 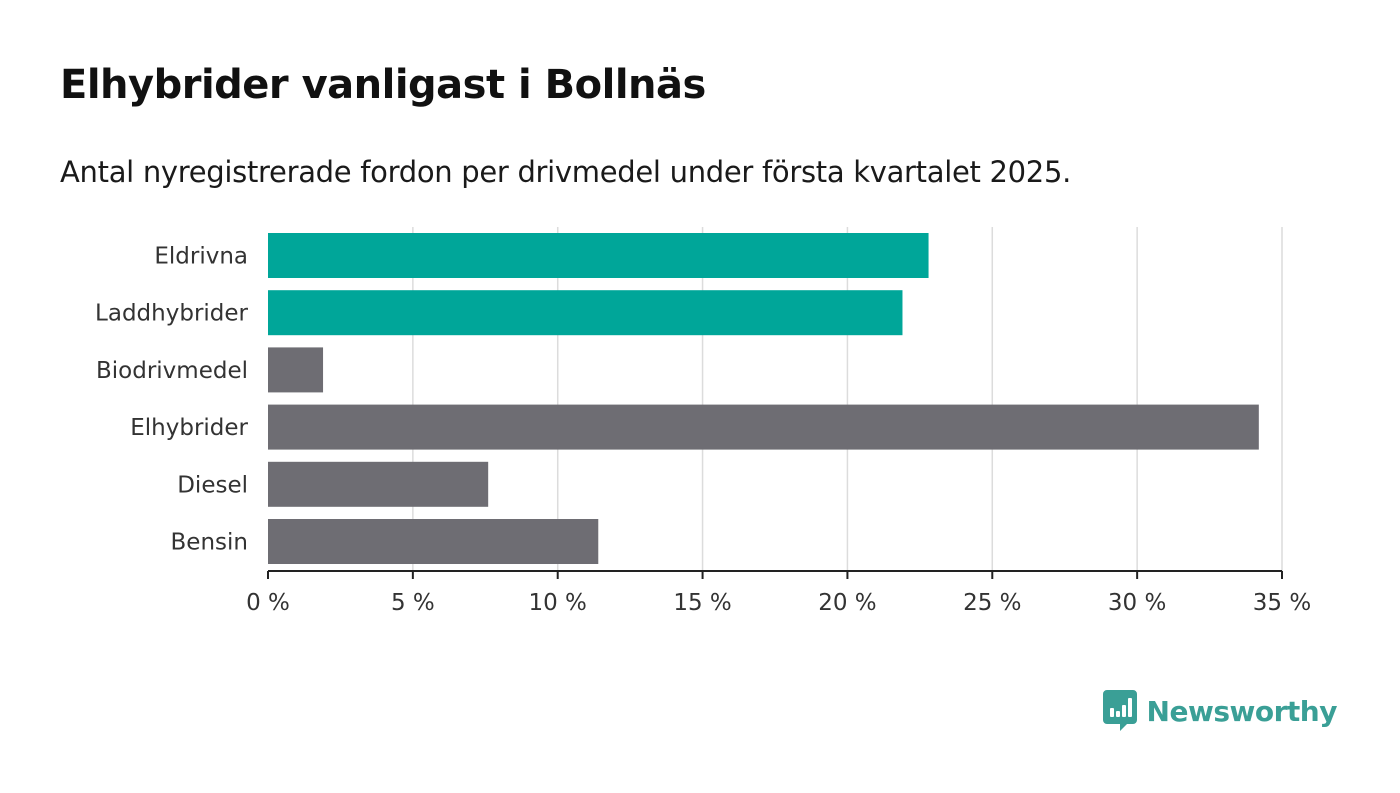 What do you see at coordinates (433, 541) in the screenshot?
I see `bar-bensin` at bounding box center [433, 541].